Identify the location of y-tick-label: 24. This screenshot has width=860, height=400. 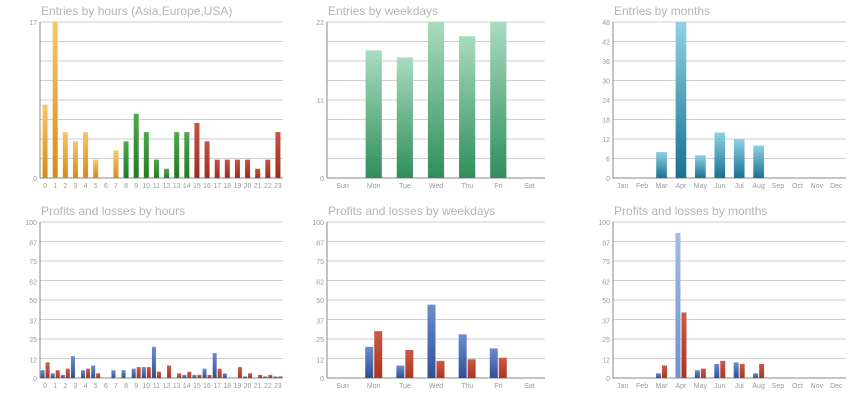
(606, 101).